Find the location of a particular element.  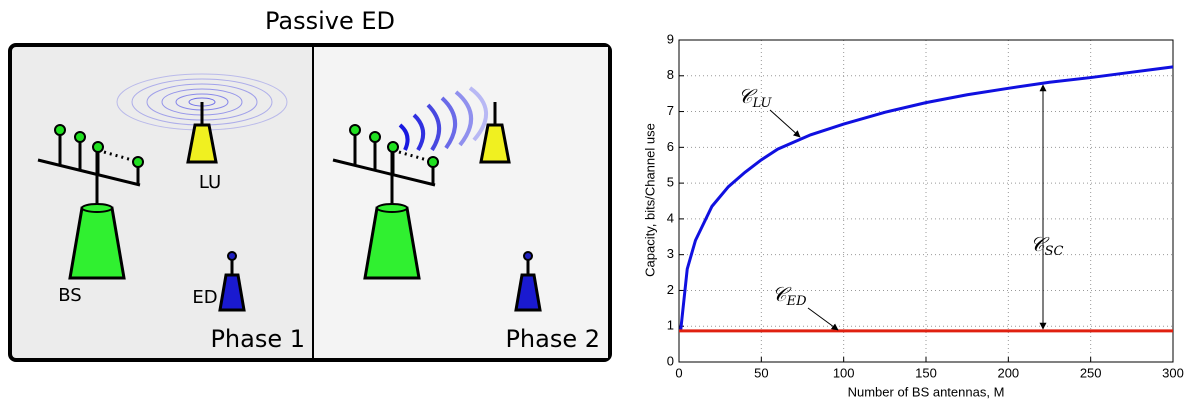

y-axis-label: Capacity, bits/Channel use is located at coordinates (649, 200).